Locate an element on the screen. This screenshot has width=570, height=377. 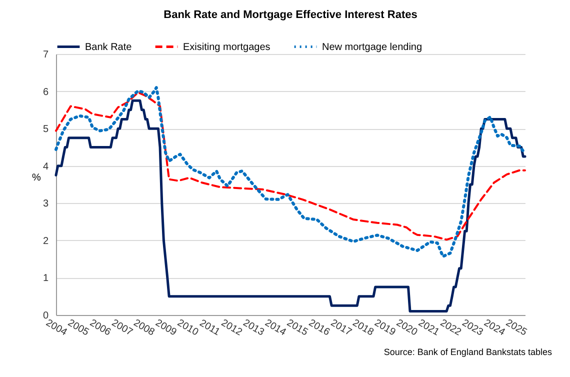
y-tick-label: 2 is located at coordinates (45, 241).